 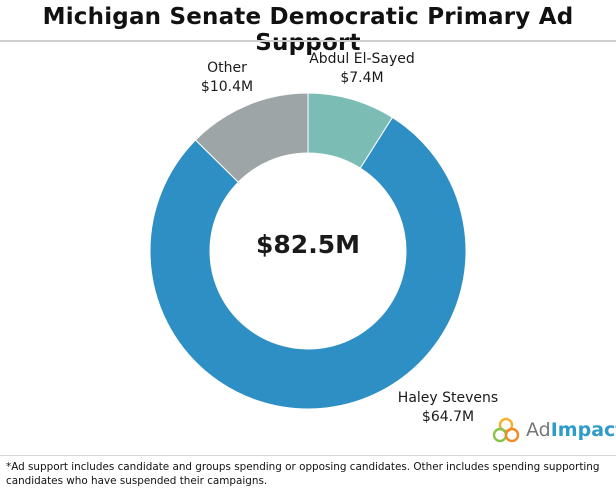 What do you see at coordinates (361, 78) in the screenshot?
I see `slice-value-label-abdul-el-sayed: $7.4M` at bounding box center [361, 78].